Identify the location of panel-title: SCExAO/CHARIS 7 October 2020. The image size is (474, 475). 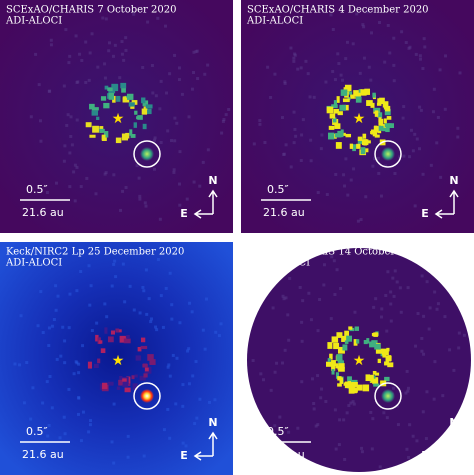
(91, 10).